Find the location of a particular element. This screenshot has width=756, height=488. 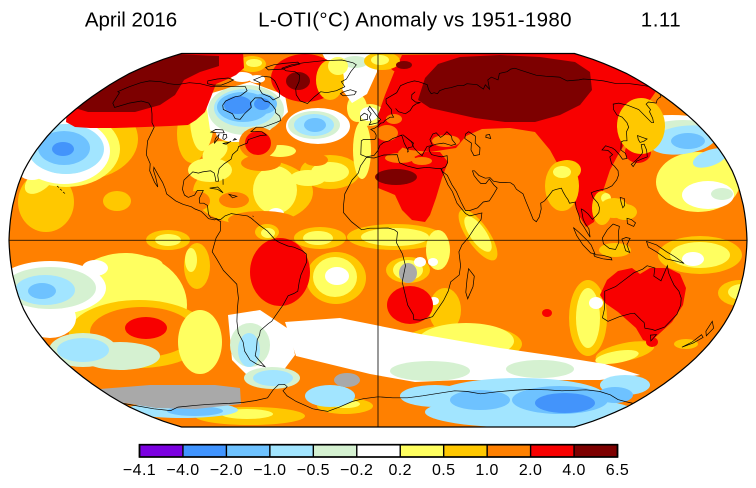

svg-text: 2.0 is located at coordinates (530, 470).